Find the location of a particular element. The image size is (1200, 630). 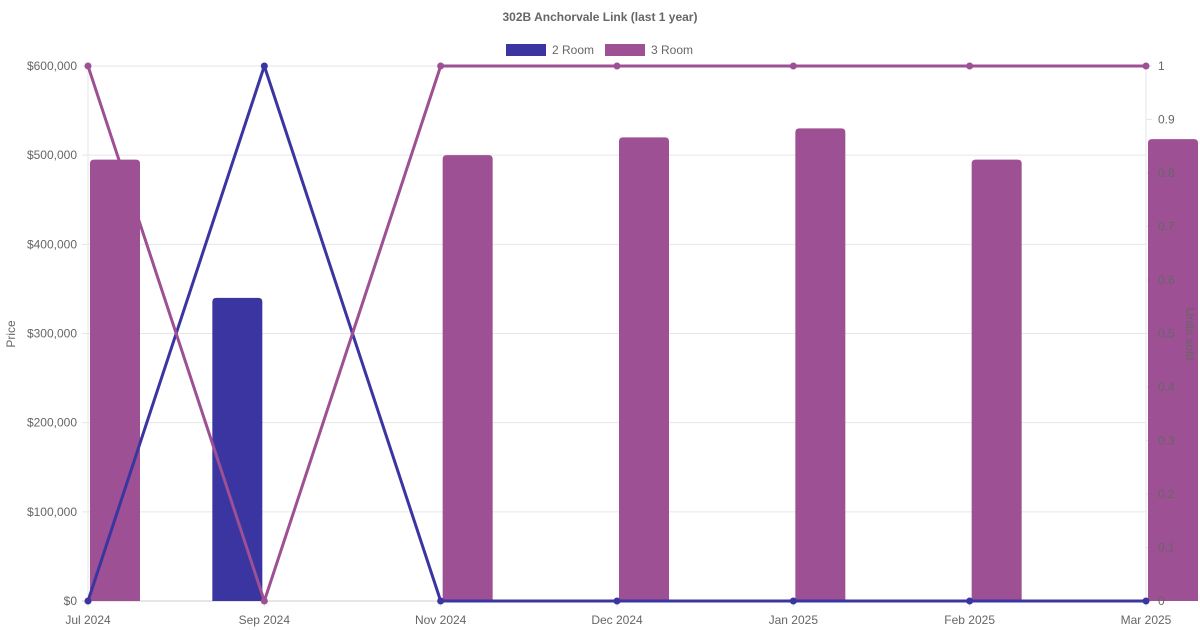

y-right-axis-title: Units sold is located at coordinates (1190, 334).